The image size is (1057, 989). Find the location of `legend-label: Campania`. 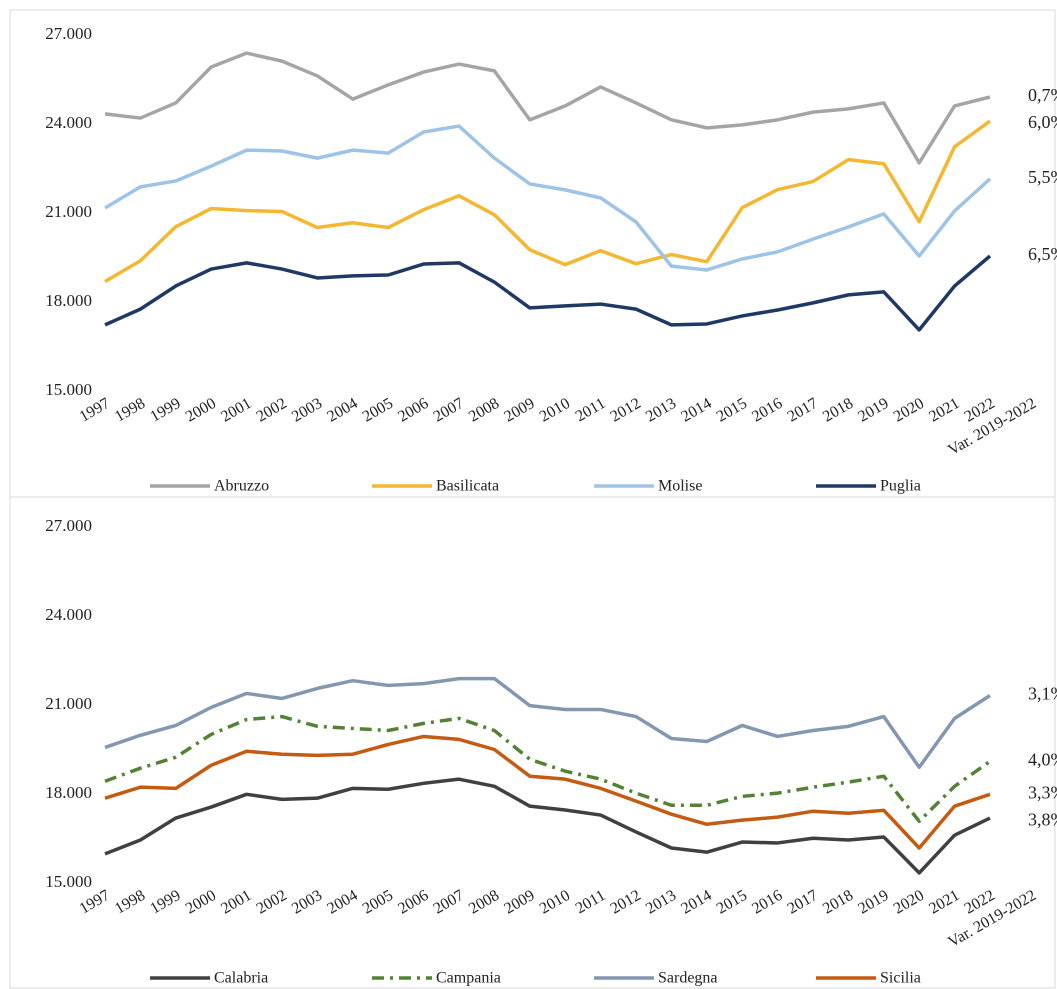

legend-label: Campania is located at coordinates (468, 978).